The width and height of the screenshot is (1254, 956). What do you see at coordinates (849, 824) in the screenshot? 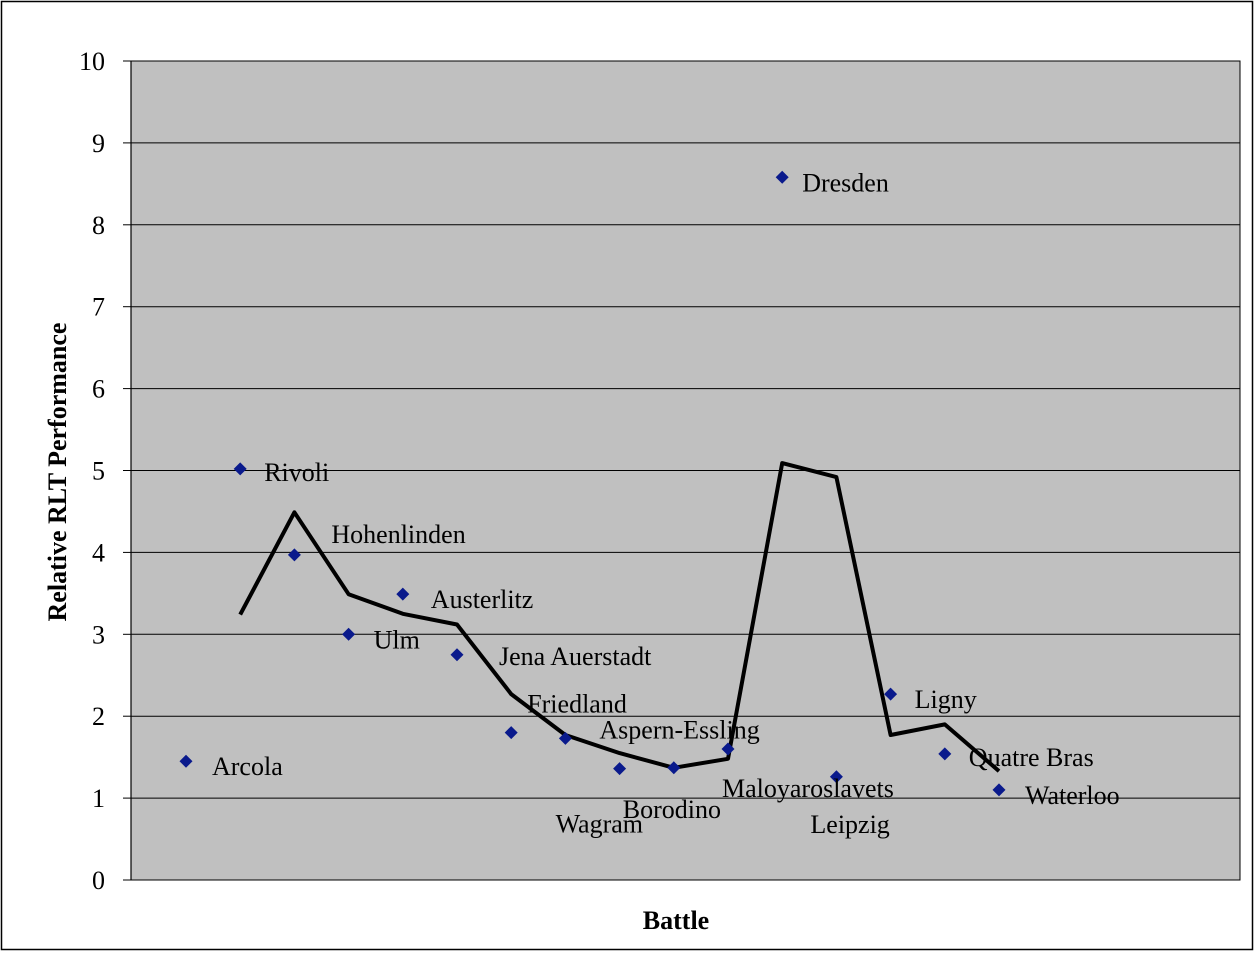
I see `data-point-label: Leipzig` at bounding box center [849, 824].